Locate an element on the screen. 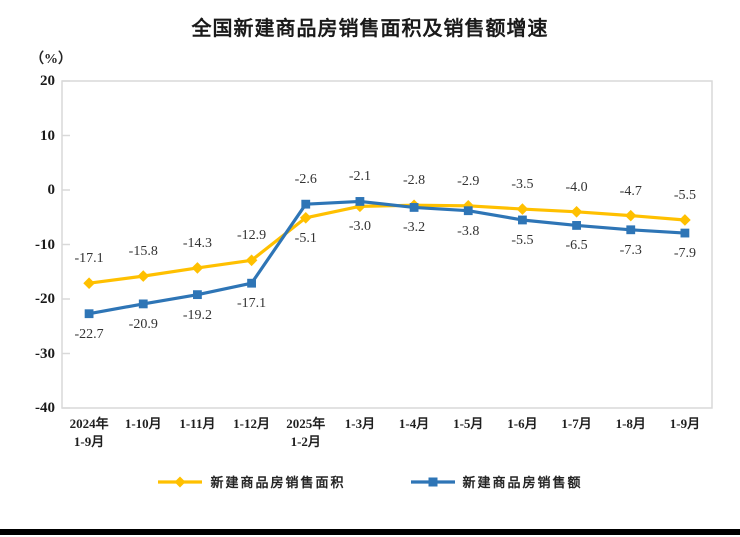  x-tick-label: 1-12月 is located at coordinates (251, 423).